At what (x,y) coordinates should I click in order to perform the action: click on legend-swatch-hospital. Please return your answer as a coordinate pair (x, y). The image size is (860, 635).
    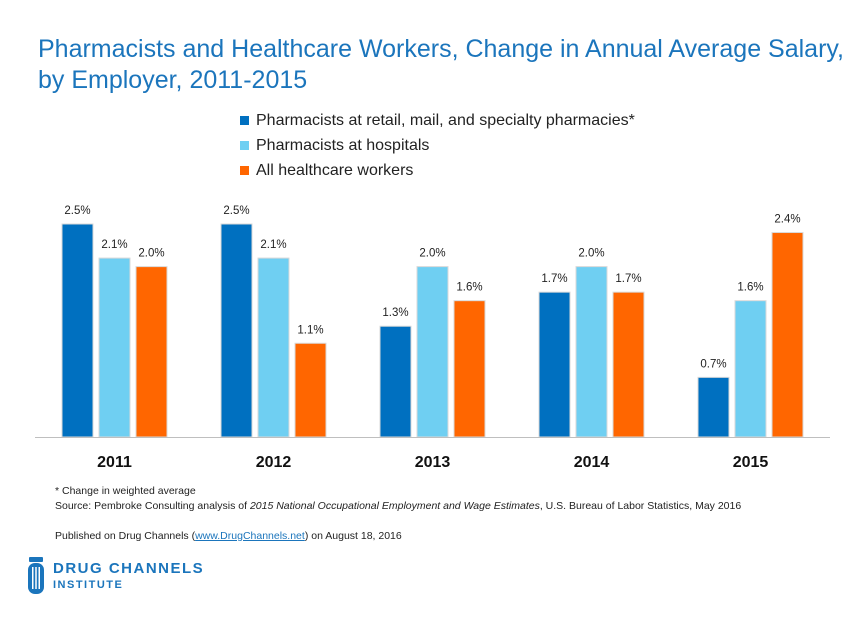
    Looking at the image, I should click on (244, 145).